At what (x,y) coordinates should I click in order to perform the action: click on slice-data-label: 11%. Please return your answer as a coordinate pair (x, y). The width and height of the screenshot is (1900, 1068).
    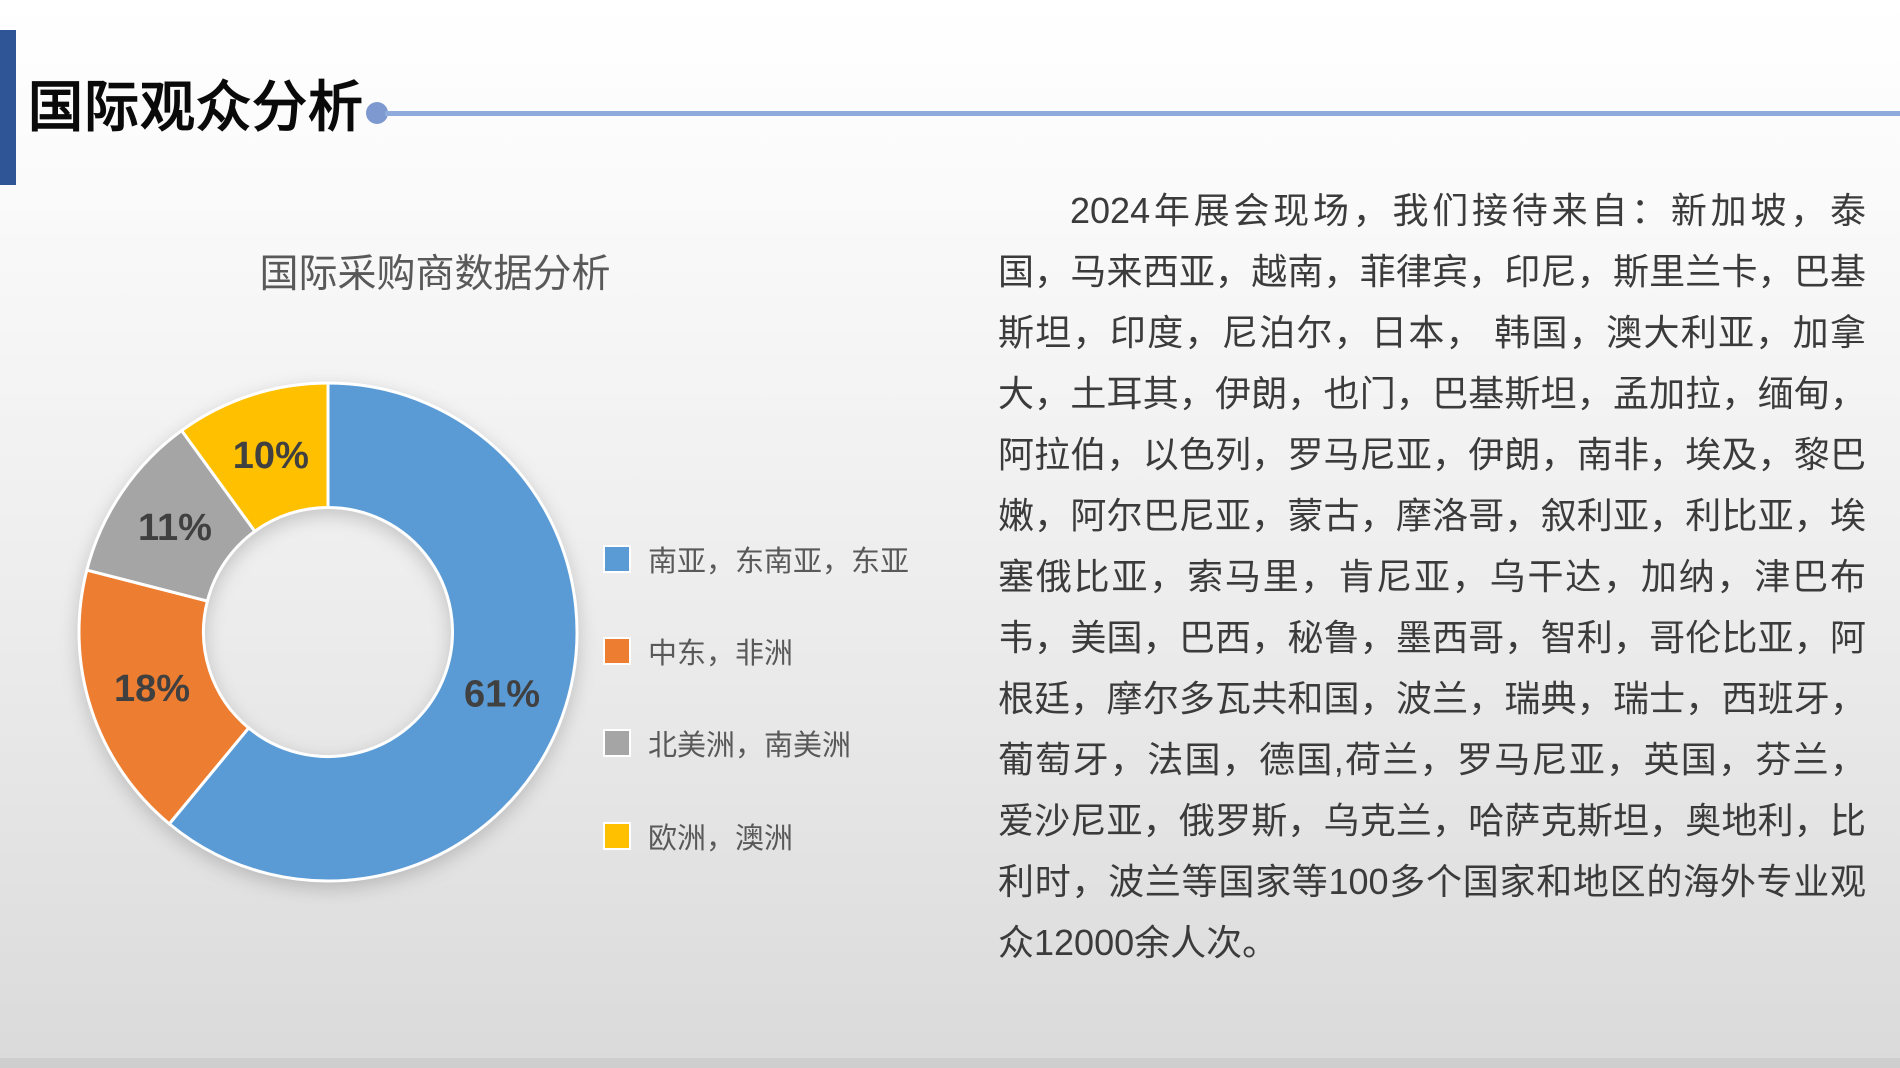
    Looking at the image, I should click on (175, 528).